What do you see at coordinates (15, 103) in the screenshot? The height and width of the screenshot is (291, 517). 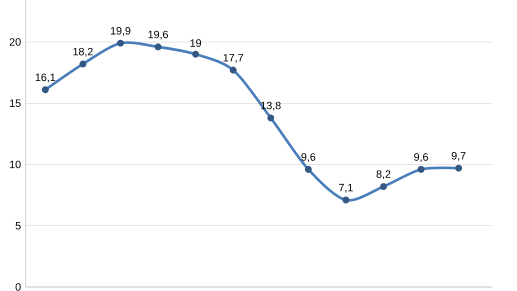 I see `y-tick-label: 15` at bounding box center [15, 103].